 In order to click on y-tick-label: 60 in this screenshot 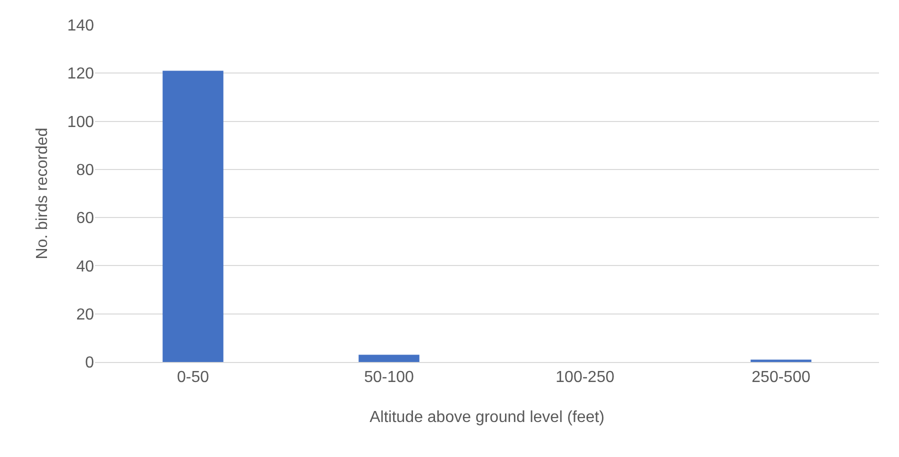, I will do `click(85, 219)`.